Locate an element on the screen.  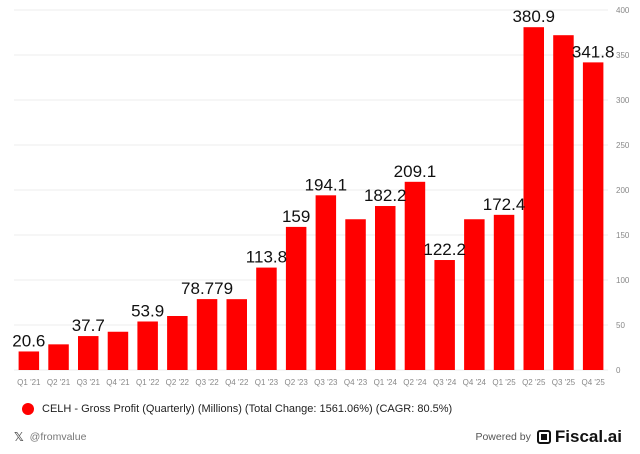
x-tick-label: Q4 '25 is located at coordinates (593, 382).